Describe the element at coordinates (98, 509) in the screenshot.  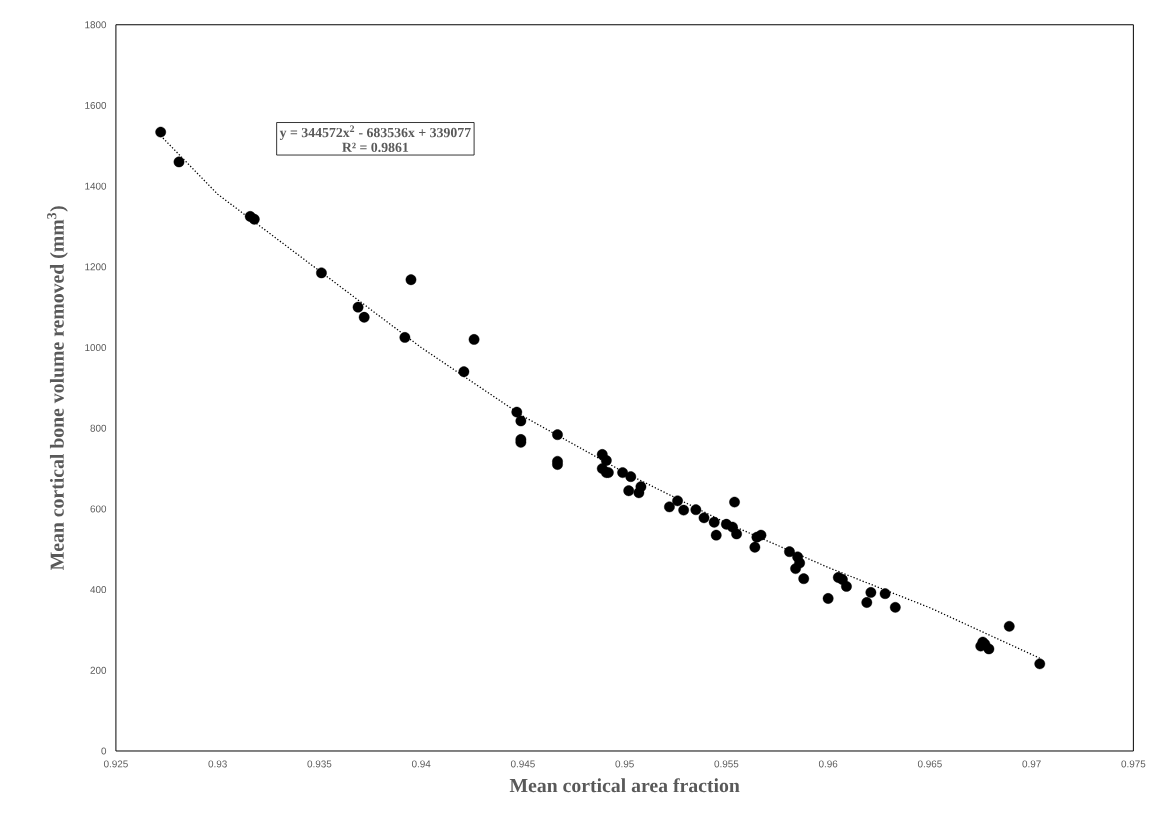
I see `y-tick-label: 600` at that location.